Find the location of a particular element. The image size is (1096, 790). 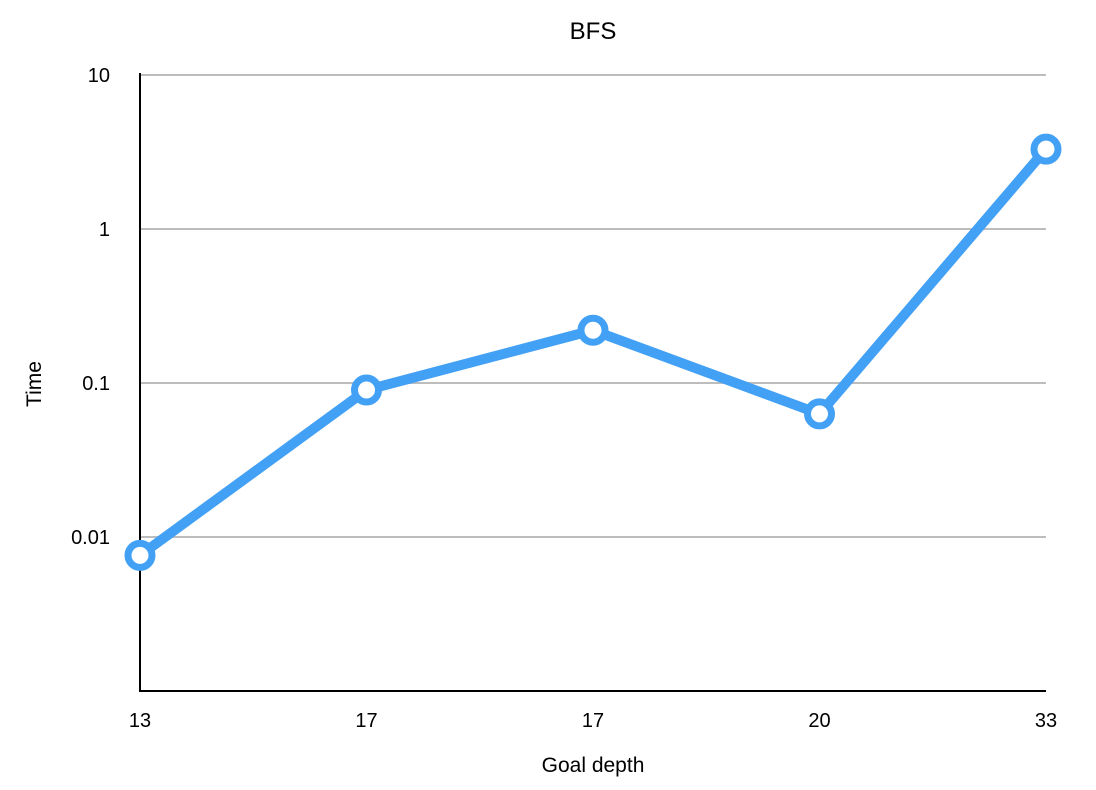

y-tick-label: 10 is located at coordinates (99, 76).